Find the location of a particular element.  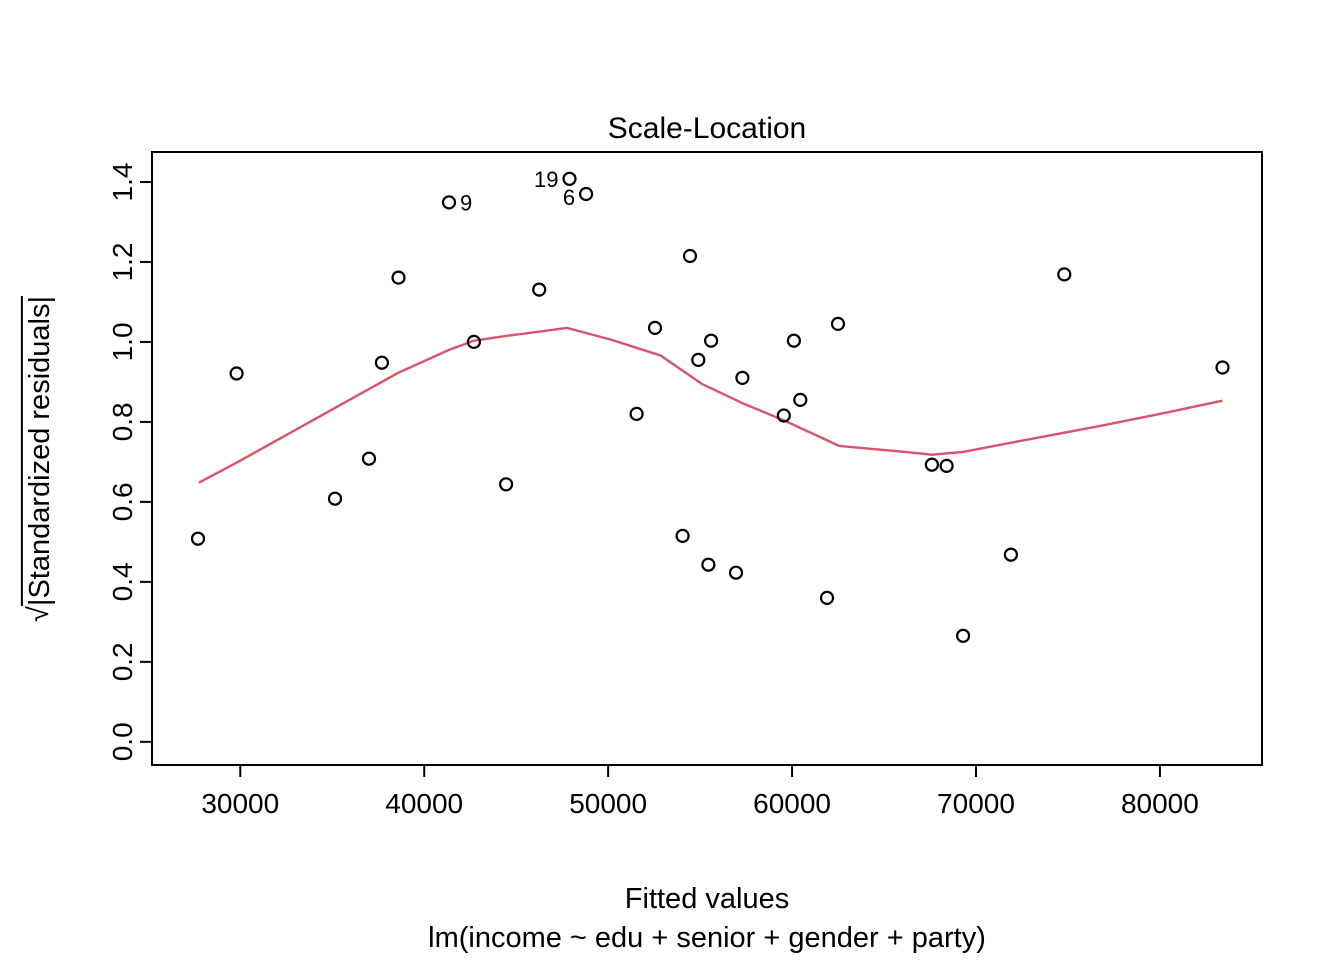

x-tick-label: 30000 is located at coordinates (240, 803).